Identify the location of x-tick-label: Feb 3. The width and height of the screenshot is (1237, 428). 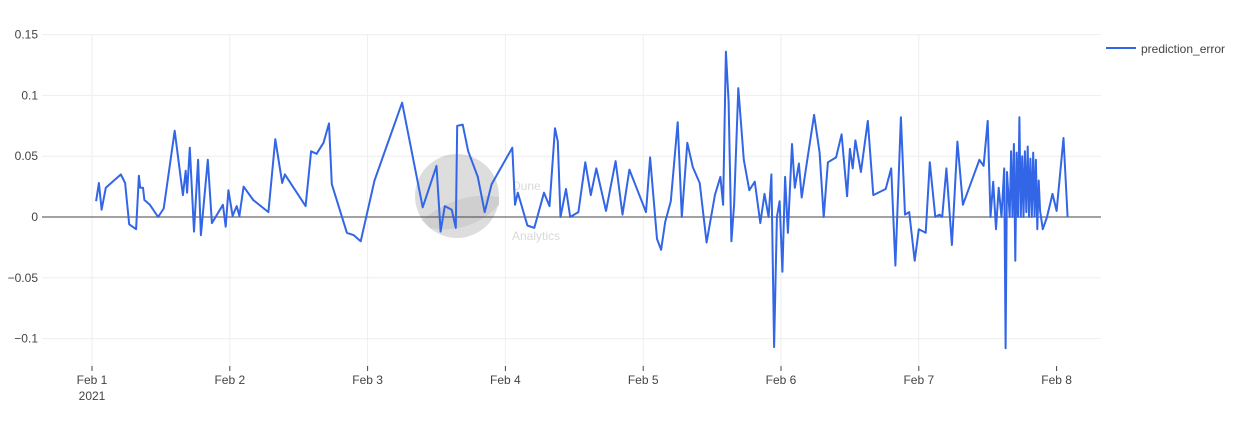
(367, 380).